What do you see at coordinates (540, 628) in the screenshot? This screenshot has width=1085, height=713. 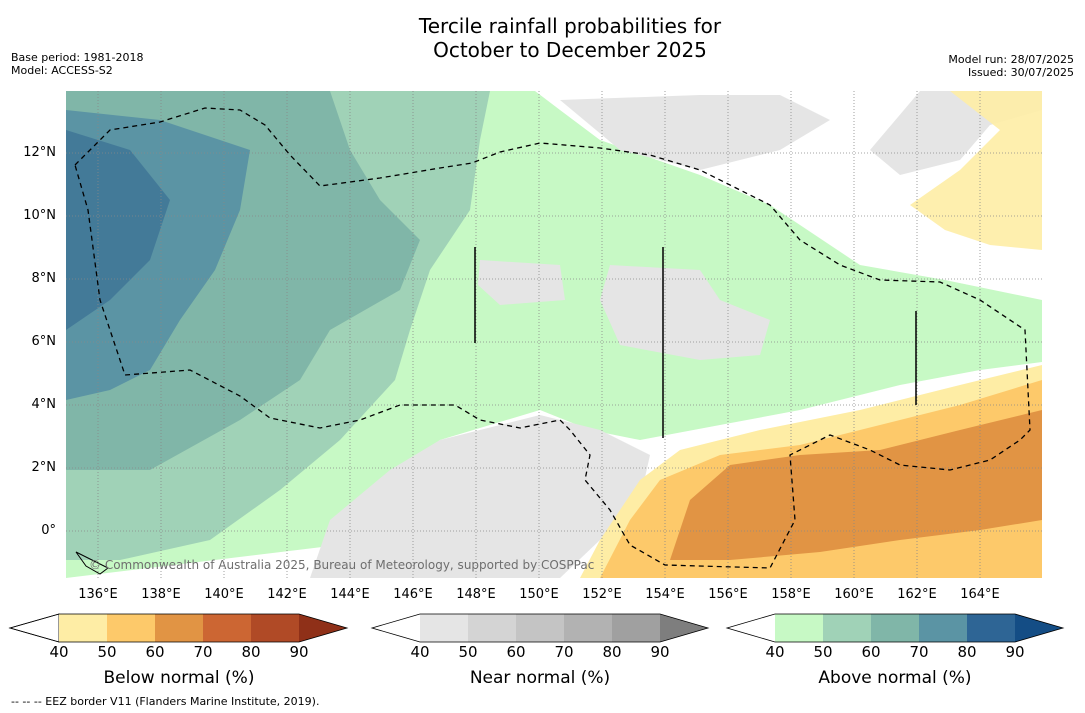 I see `colorbar-near-normal` at bounding box center [540, 628].